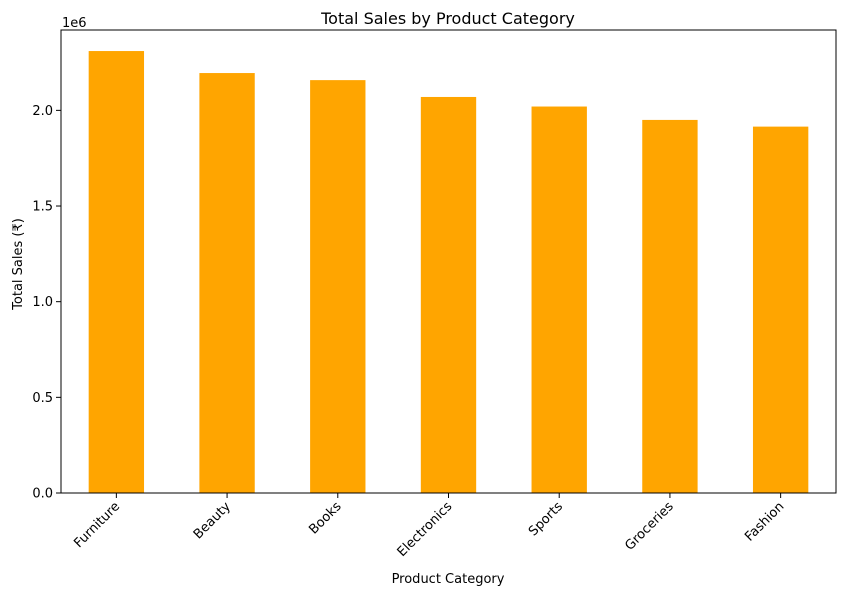 This screenshot has height=600, width=846. I want to click on x-tick-label: Fashion, so click(764, 521).